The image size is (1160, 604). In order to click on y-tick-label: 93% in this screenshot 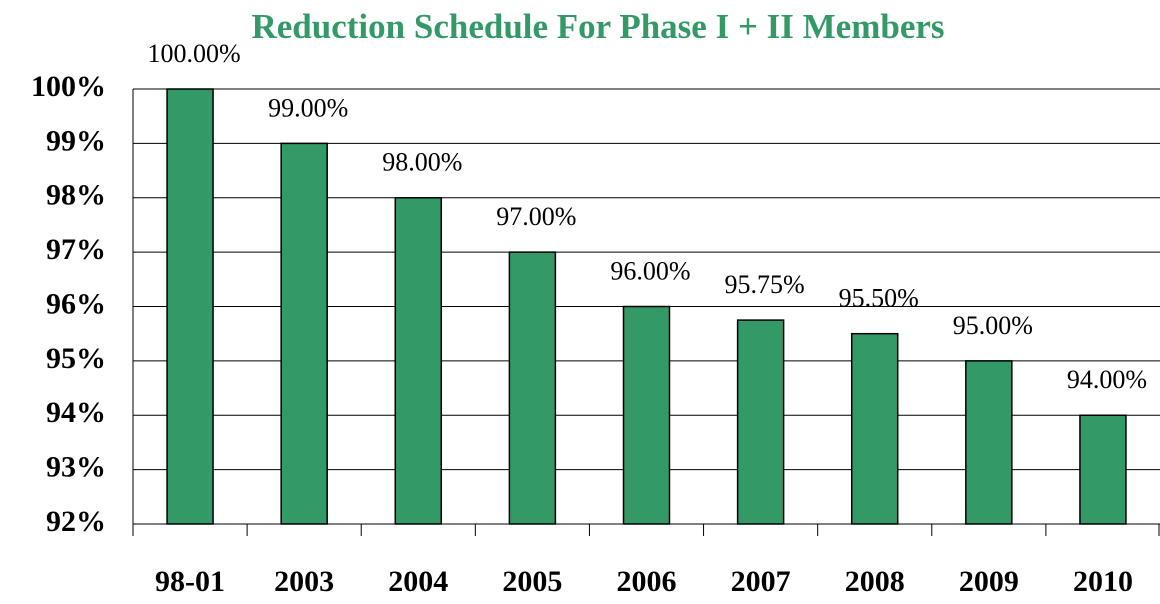, I will do `click(76, 467)`.